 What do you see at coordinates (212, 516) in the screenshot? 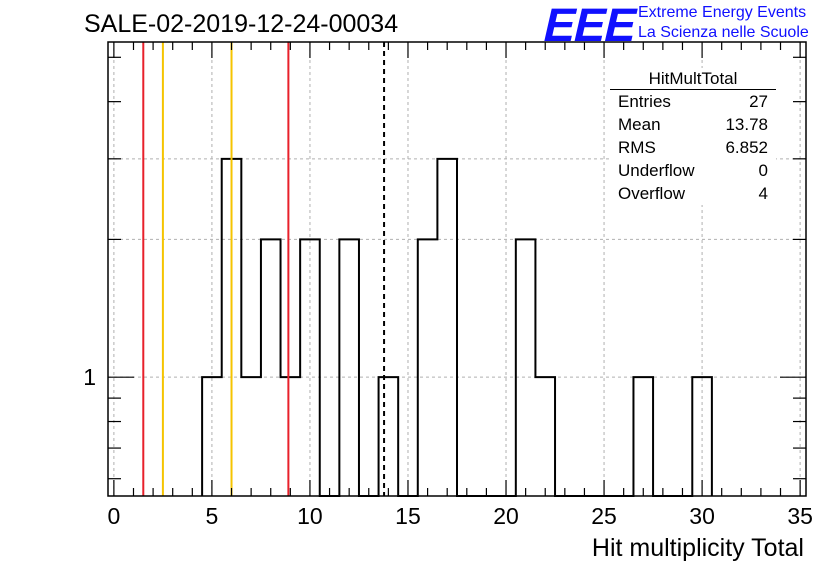
I see `x-tick-label: 5` at bounding box center [212, 516].